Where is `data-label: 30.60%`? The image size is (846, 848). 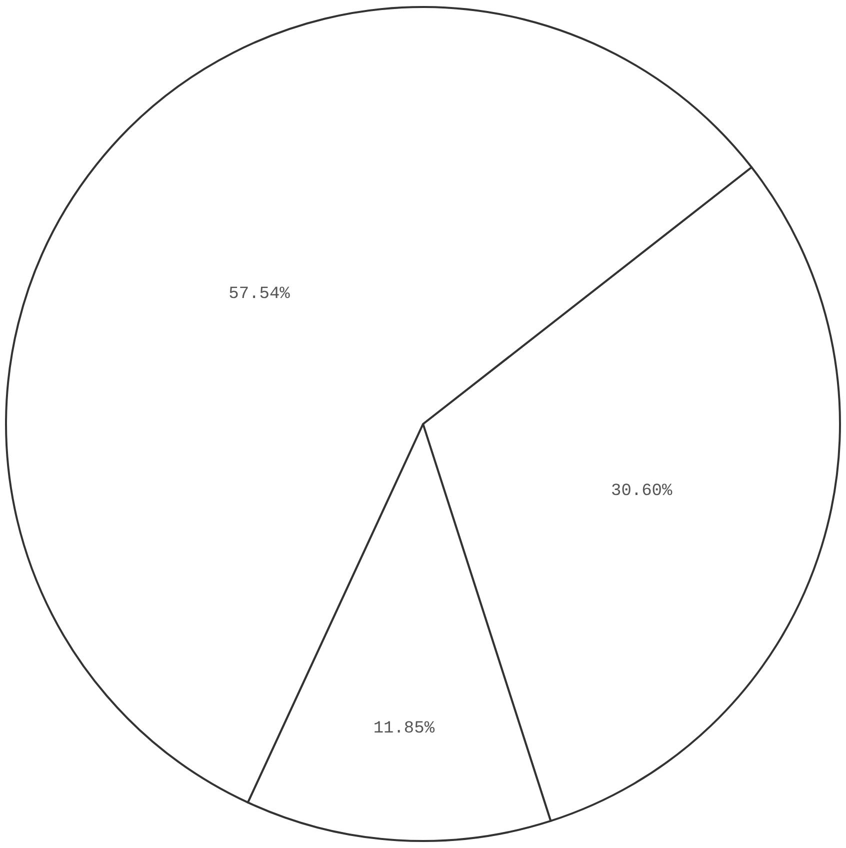
data-label: 30.60% is located at coordinates (642, 491).